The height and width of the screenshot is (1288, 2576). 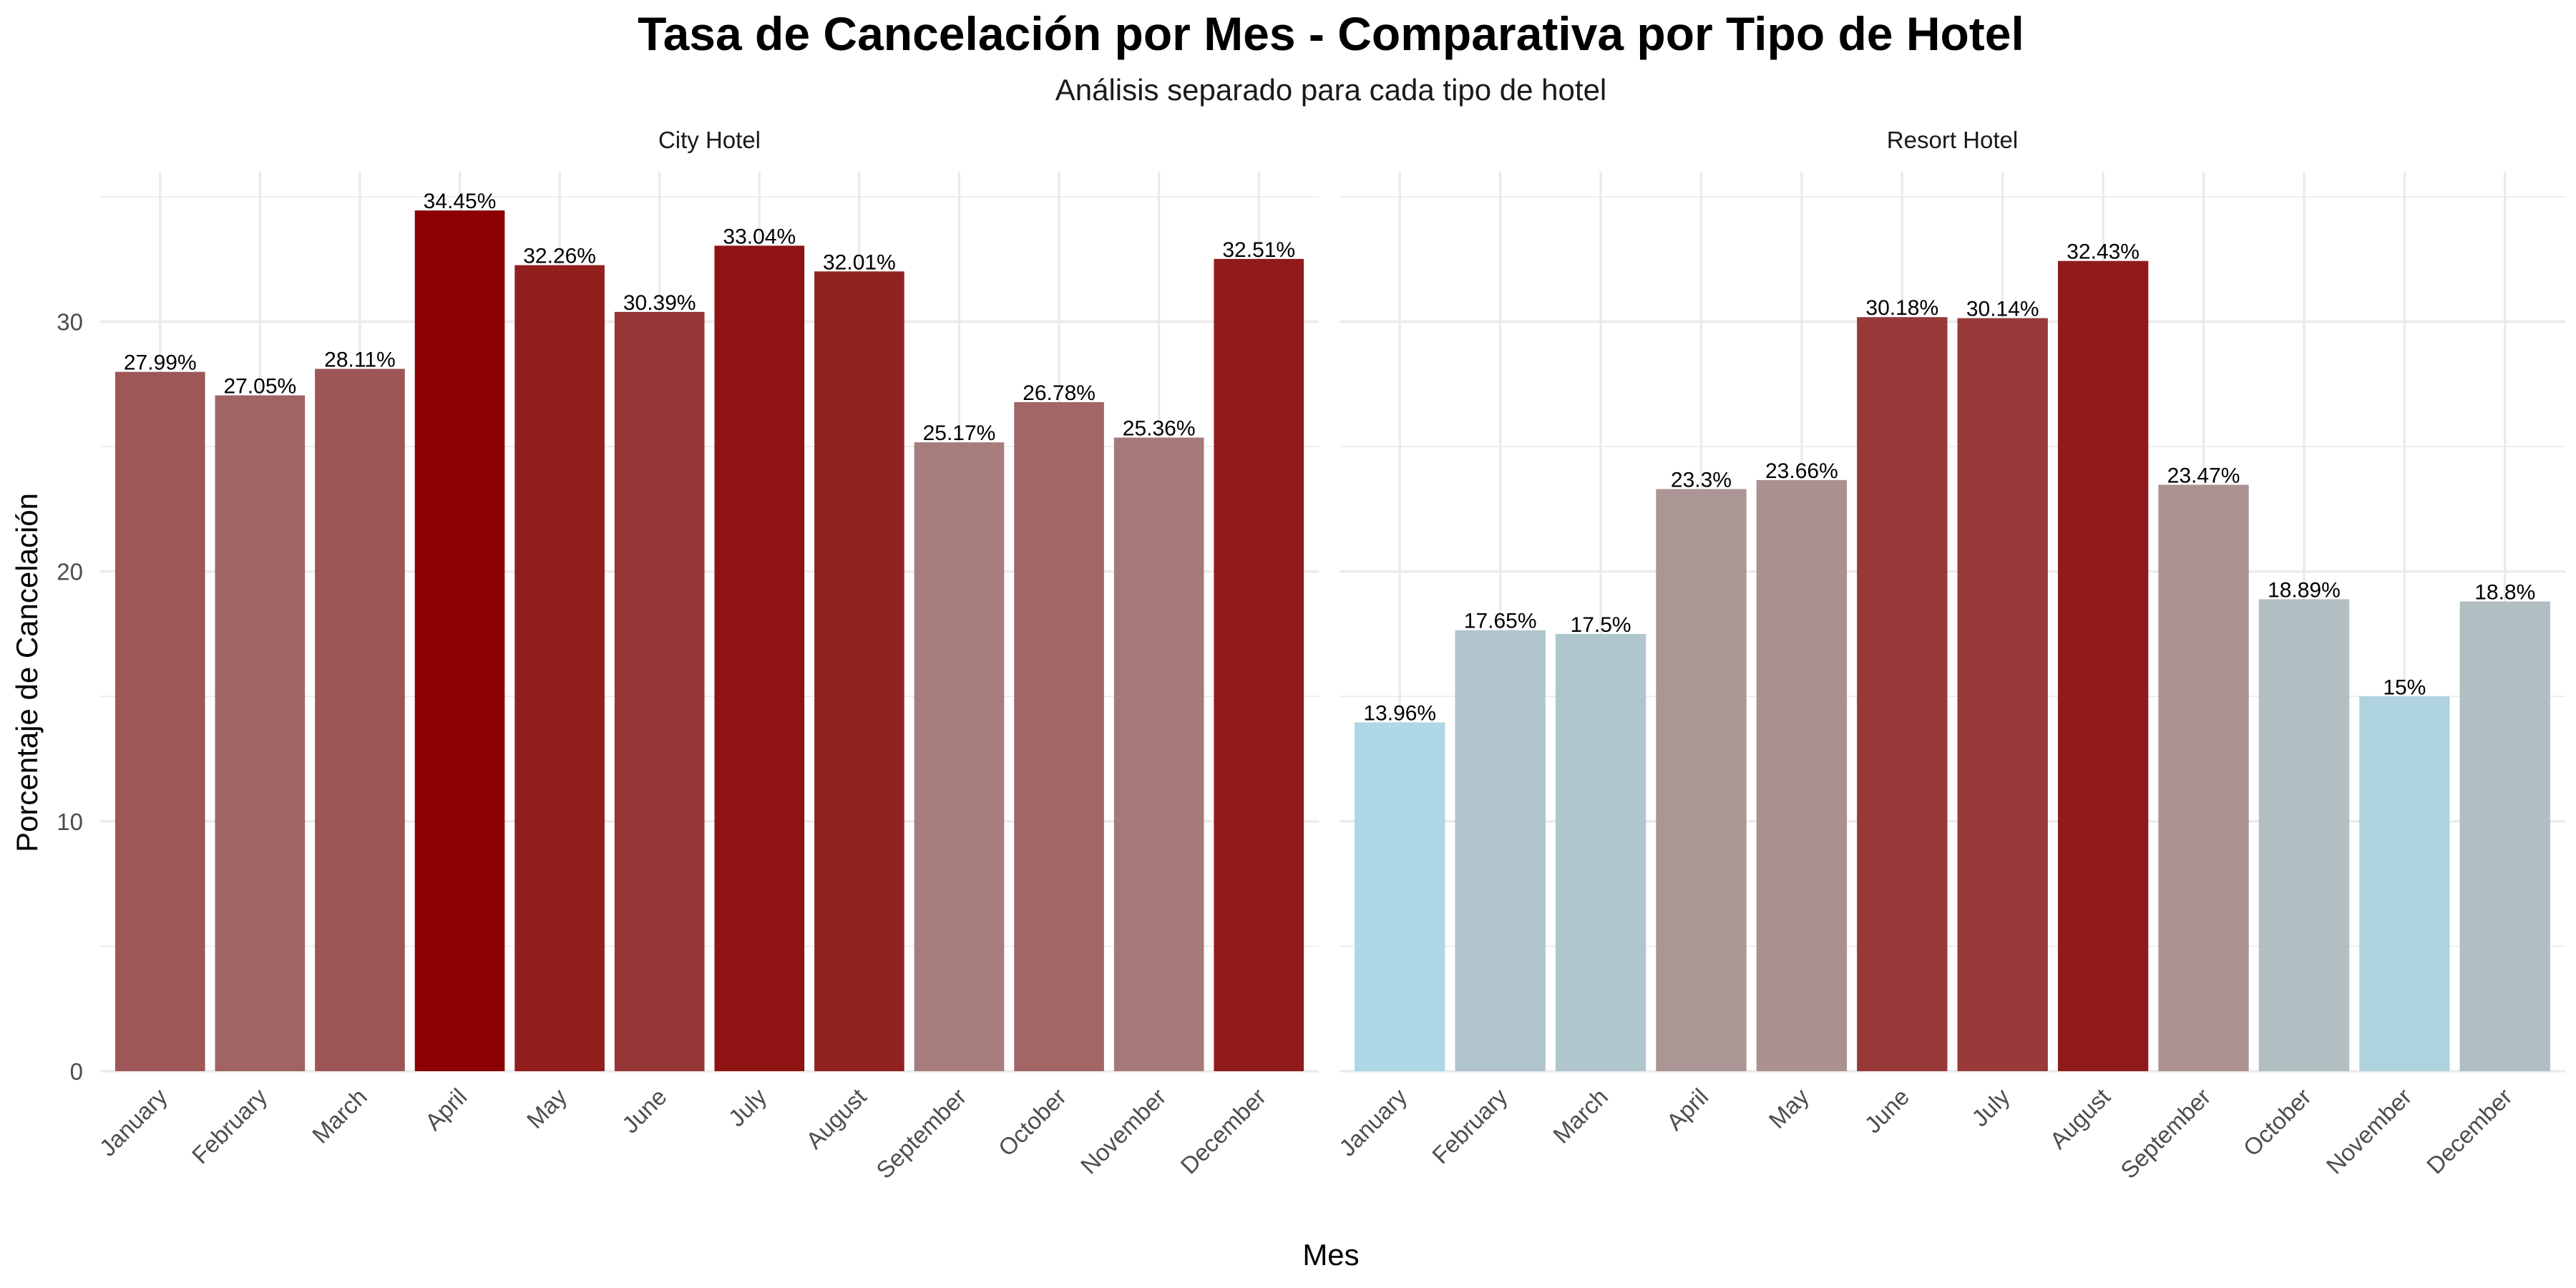 I want to click on panel-strip-label: City Hotel, so click(x=709, y=140).